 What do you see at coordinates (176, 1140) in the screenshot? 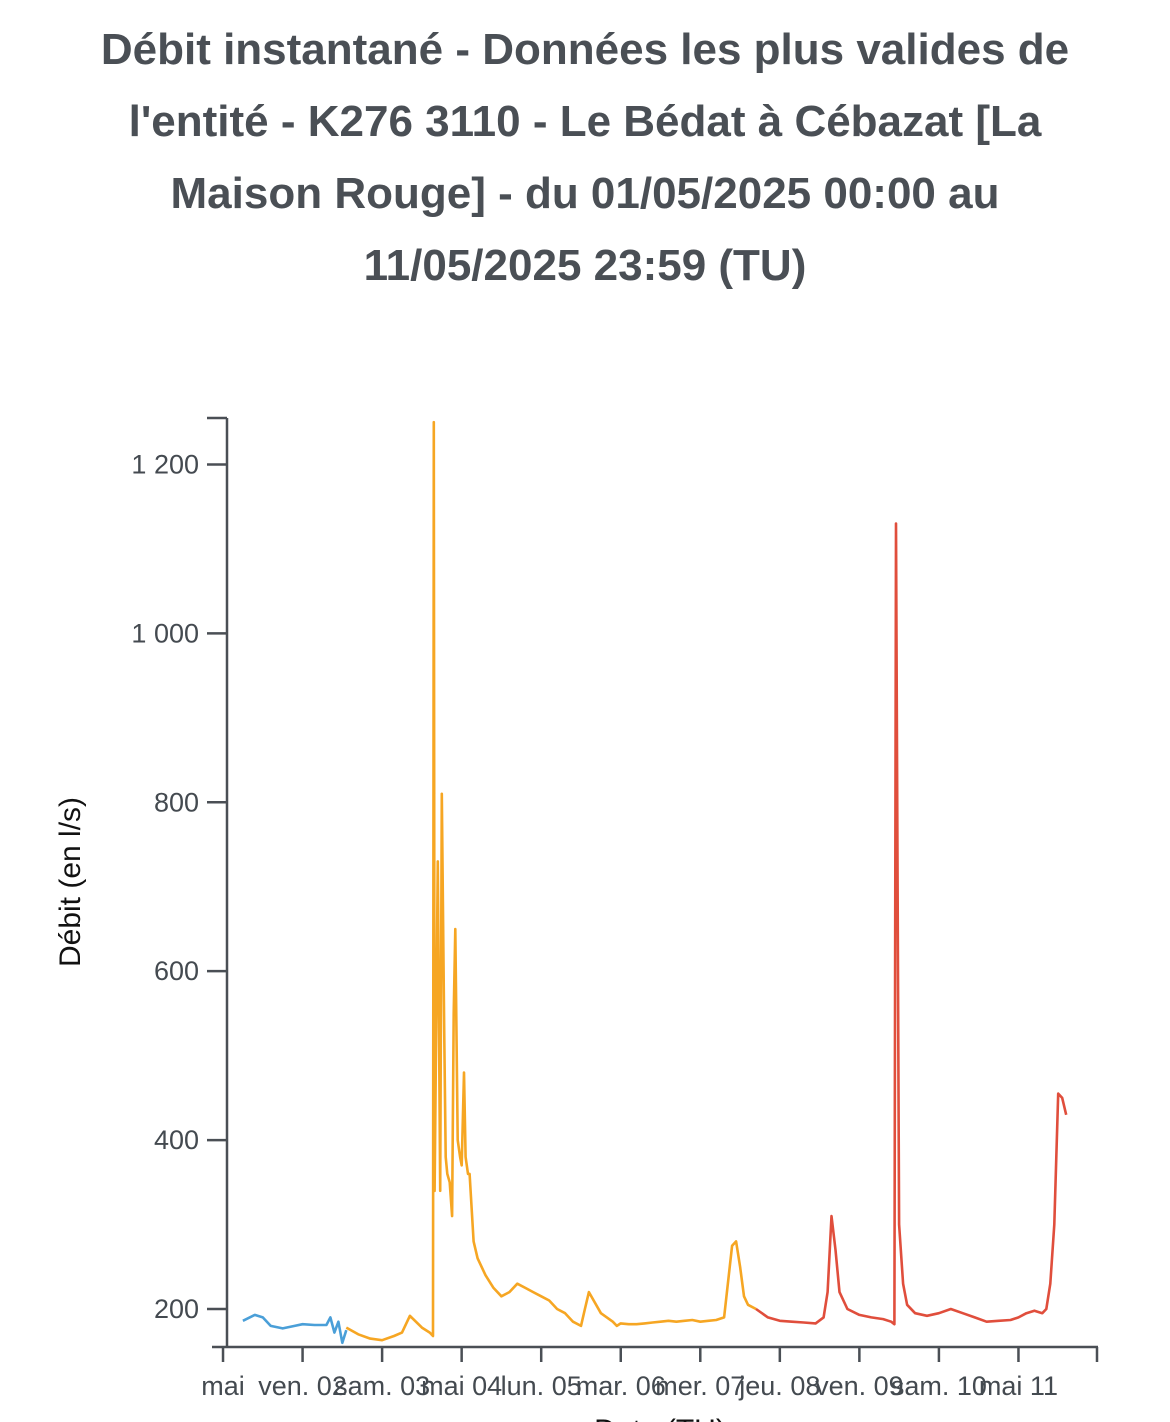
I see `y-tick-label: 400` at bounding box center [176, 1140].